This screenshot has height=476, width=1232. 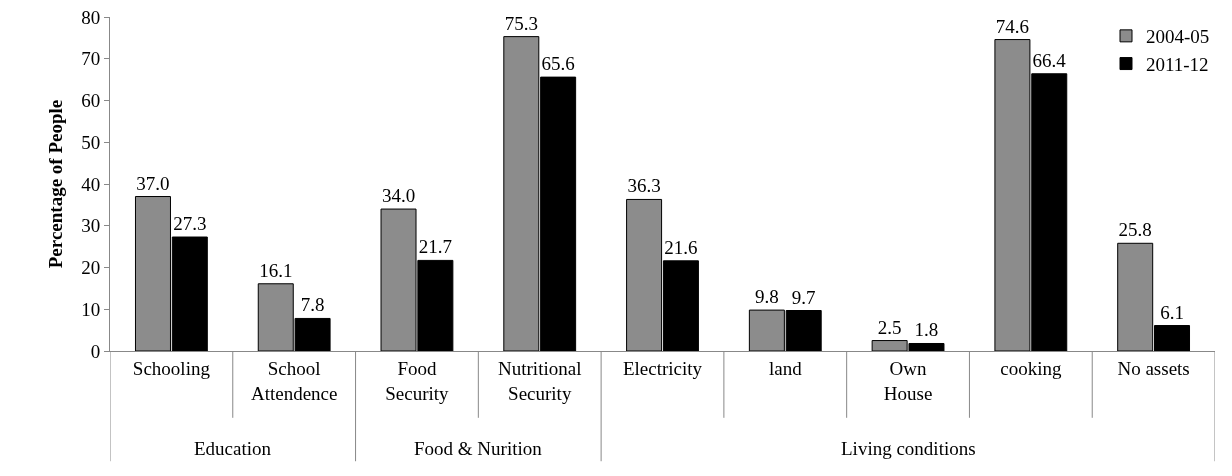 I want to click on data-label: 66.4, so click(x=1049, y=60).